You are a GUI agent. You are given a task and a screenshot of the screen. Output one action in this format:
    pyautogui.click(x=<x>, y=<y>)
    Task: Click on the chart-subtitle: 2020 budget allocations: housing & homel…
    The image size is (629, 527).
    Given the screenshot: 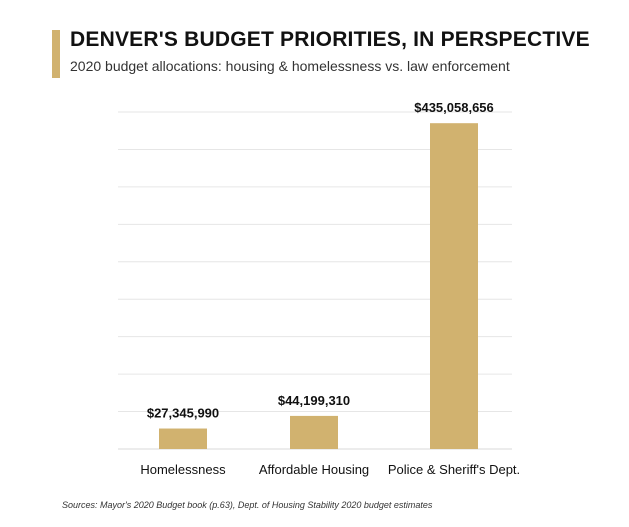 What is the action you would take?
    pyautogui.click(x=290, y=66)
    